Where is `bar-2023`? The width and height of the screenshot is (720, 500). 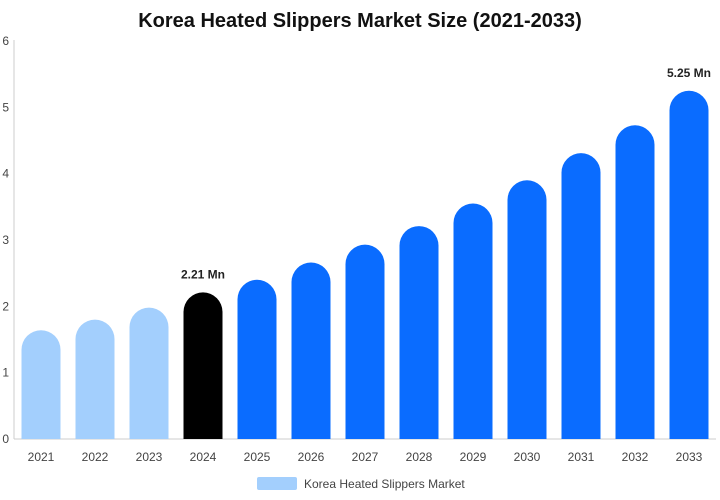
bar-2023 is located at coordinates (149, 373).